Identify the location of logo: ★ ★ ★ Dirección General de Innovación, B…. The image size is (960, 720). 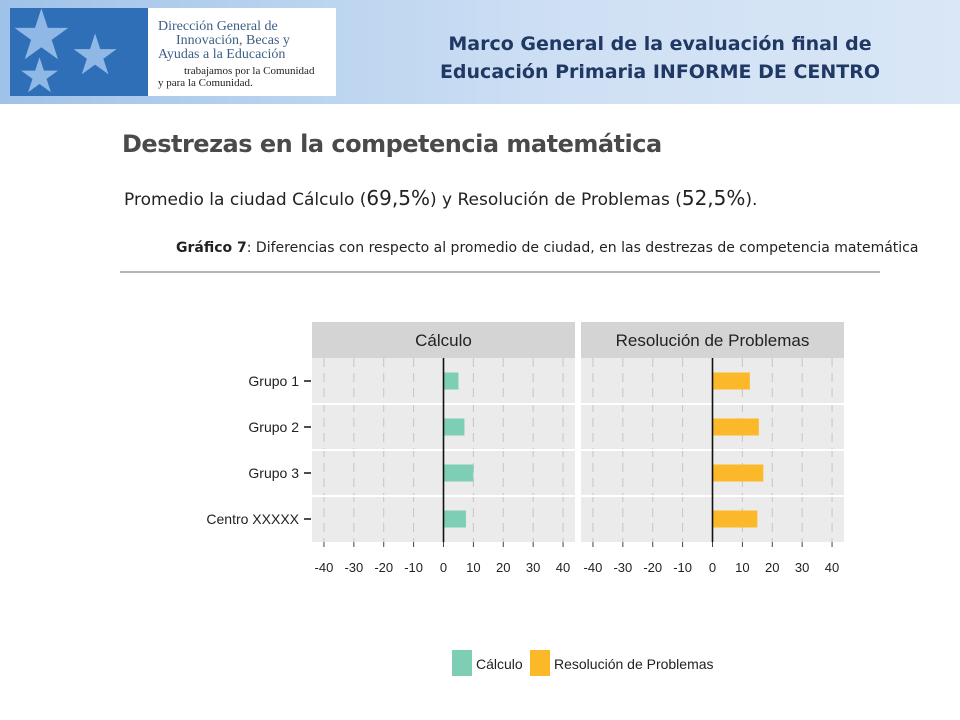
(173, 52).